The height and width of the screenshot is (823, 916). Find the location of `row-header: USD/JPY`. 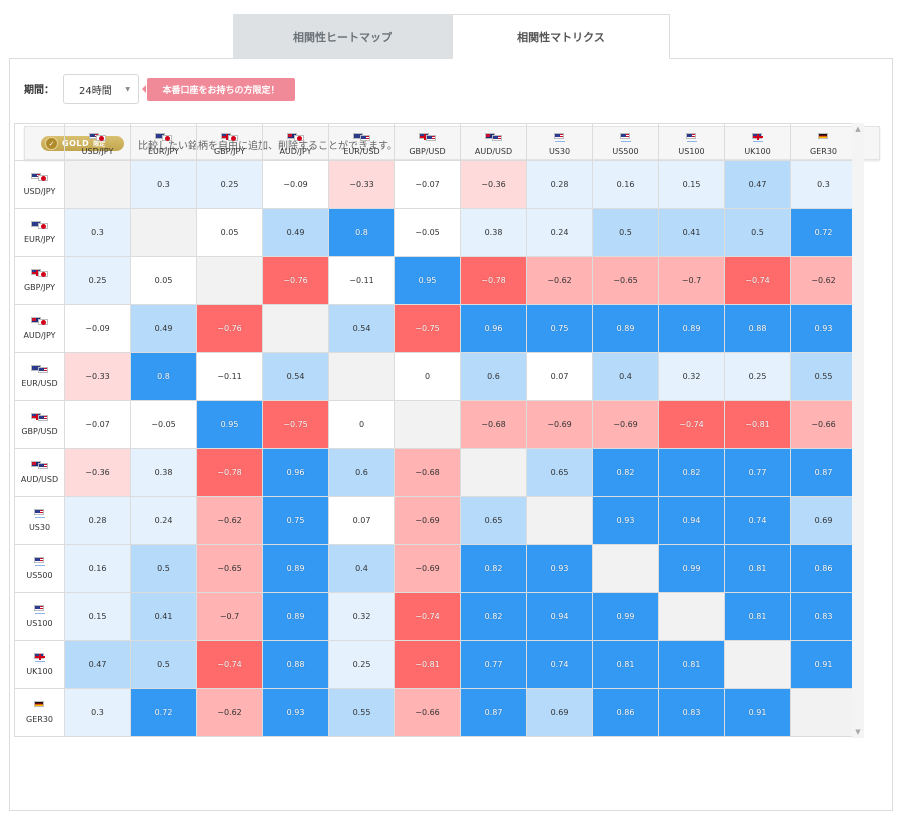

row-header: USD/JPY is located at coordinates (39, 184).